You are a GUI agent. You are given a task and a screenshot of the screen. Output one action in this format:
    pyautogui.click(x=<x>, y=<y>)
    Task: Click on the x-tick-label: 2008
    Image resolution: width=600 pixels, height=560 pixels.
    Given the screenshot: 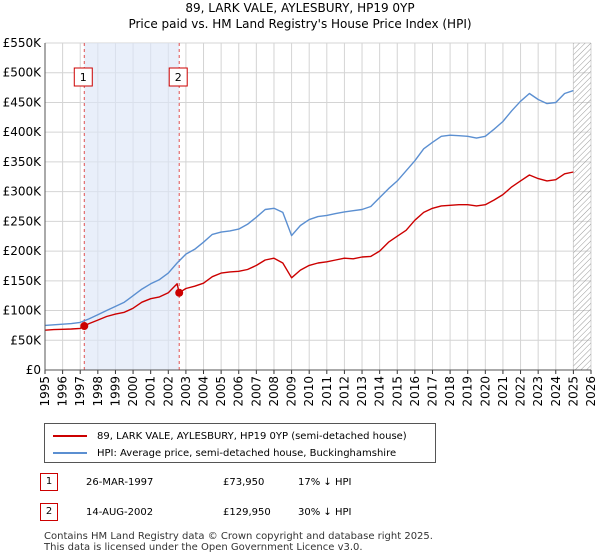 What is the action you would take?
    pyautogui.click(x=274, y=391)
    